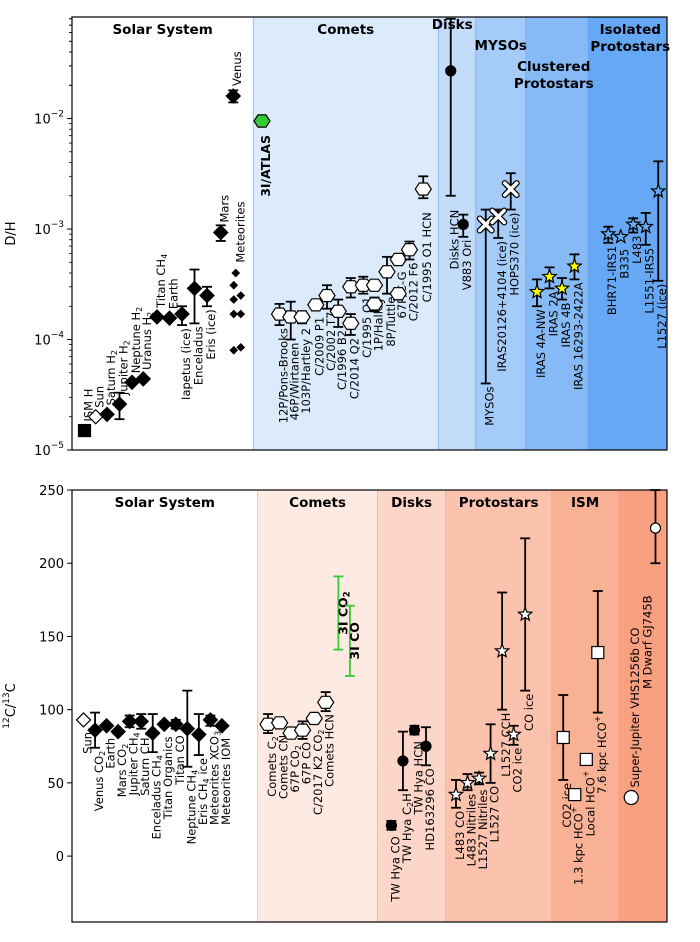 Image resolution: width=700 pixels, height=942 pixels. What do you see at coordinates (529, 712) in the screenshot?
I see `point-label: CO ice` at bounding box center [529, 712].